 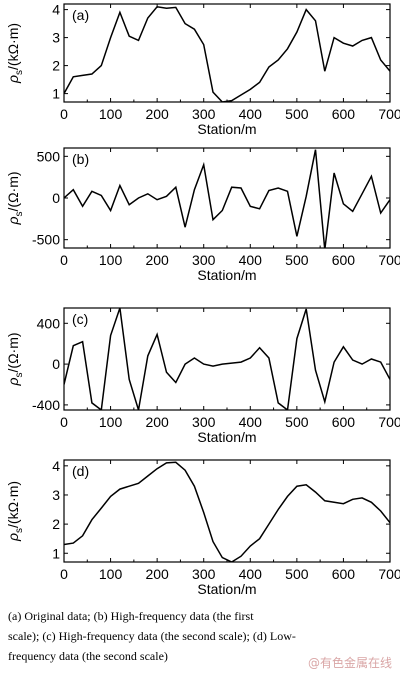 What do you see at coordinates (88, 656) in the screenshot?
I see `caption-line-3: frequency data (the second scale)` at bounding box center [88, 656].